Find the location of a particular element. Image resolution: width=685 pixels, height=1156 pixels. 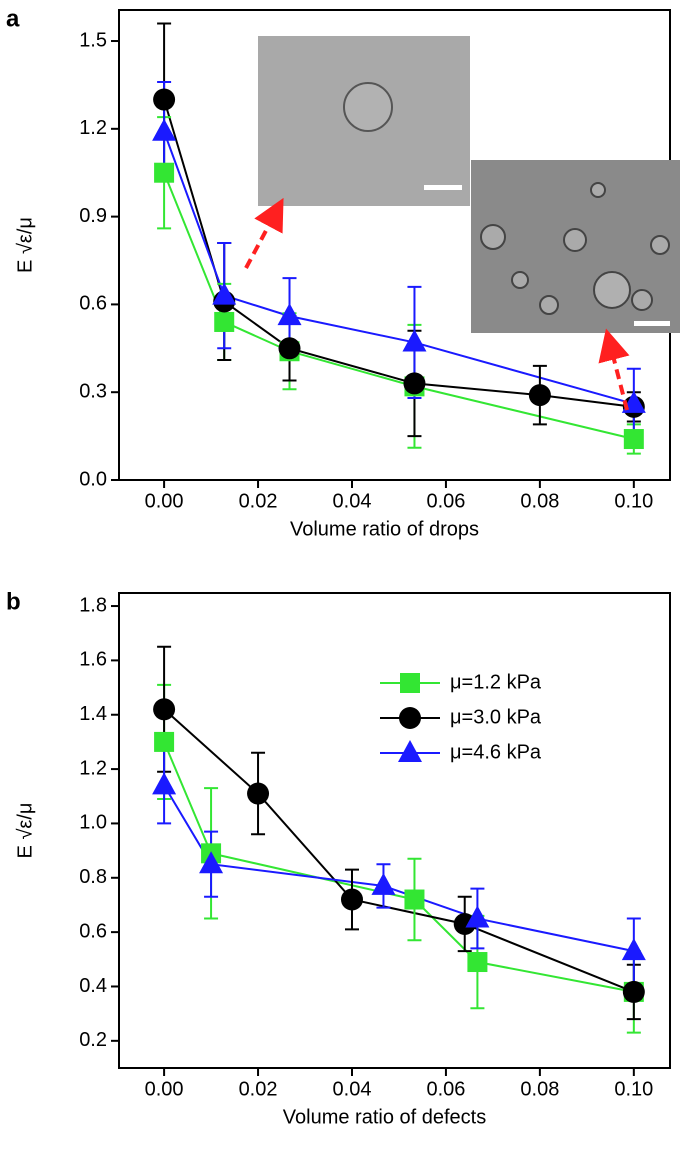

y-tick-label: 0.3 is located at coordinates (93, 391).